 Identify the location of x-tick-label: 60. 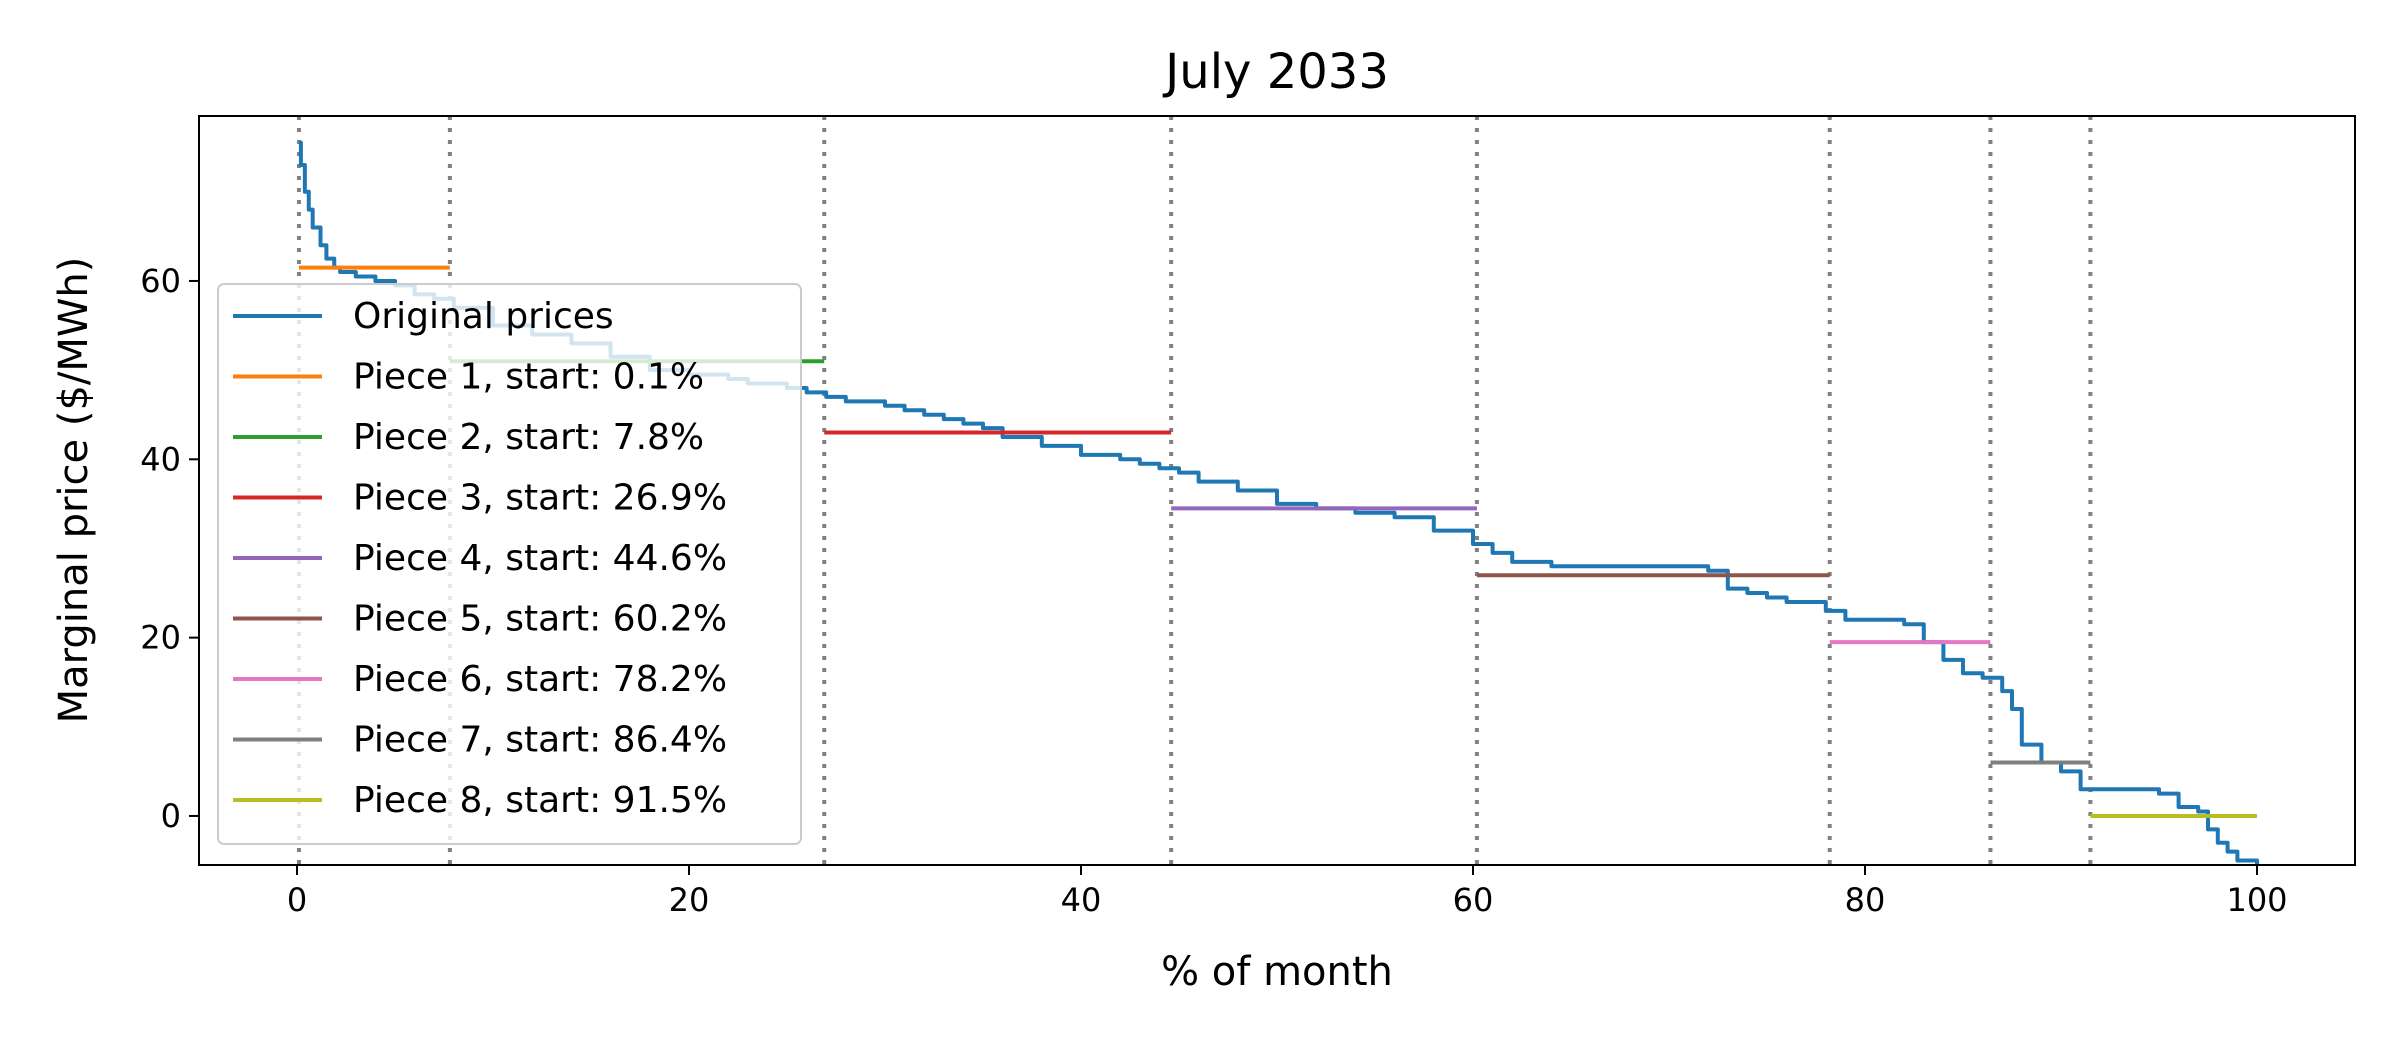
(1473, 900).